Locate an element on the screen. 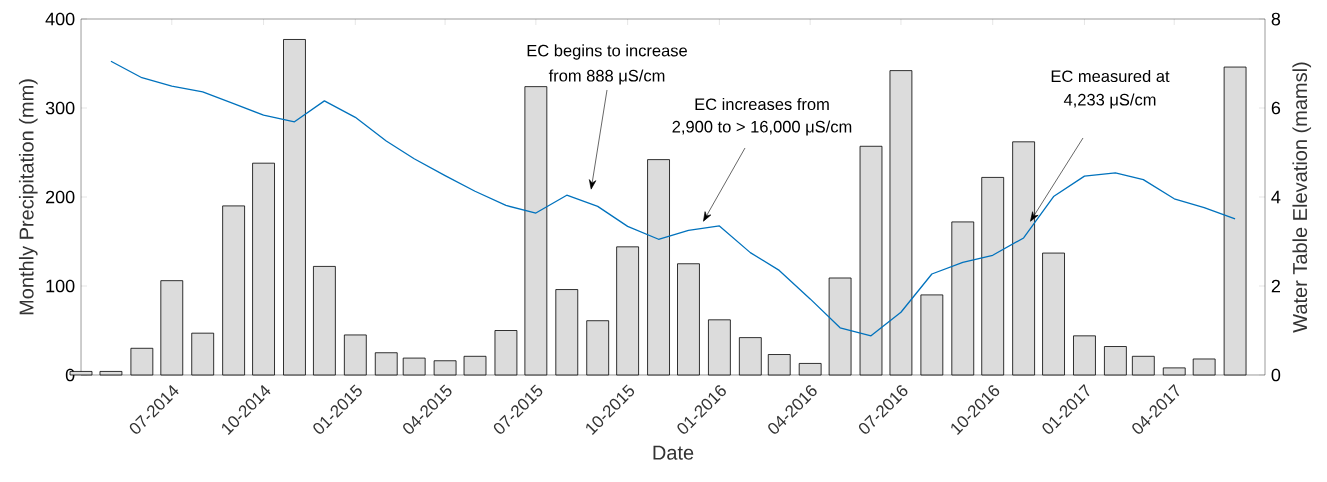 The height and width of the screenshot is (482, 1327). x-axis-title: Date is located at coordinates (673, 452).